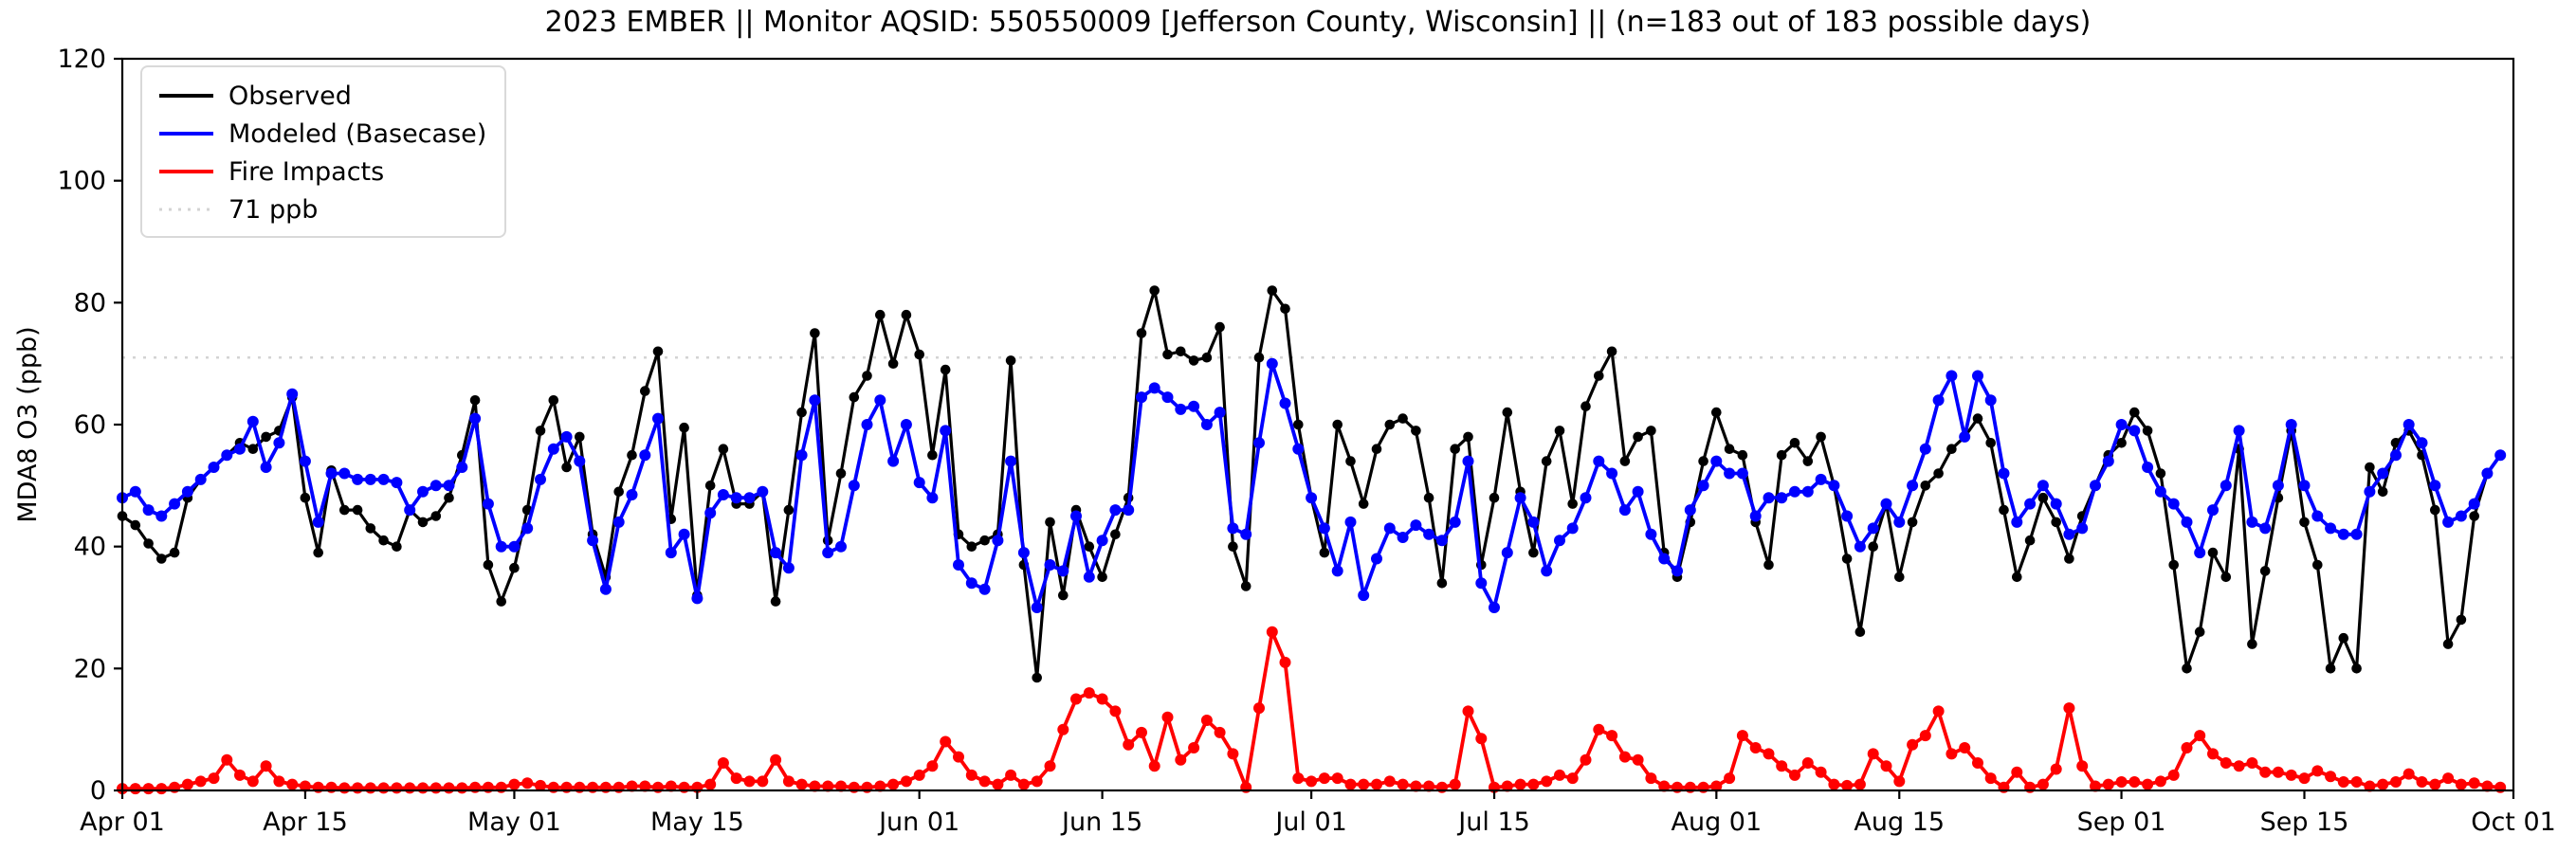 The height and width of the screenshot is (853, 2576). What do you see at coordinates (90, 547) in the screenshot?
I see `y-tick-label: 40` at bounding box center [90, 547].